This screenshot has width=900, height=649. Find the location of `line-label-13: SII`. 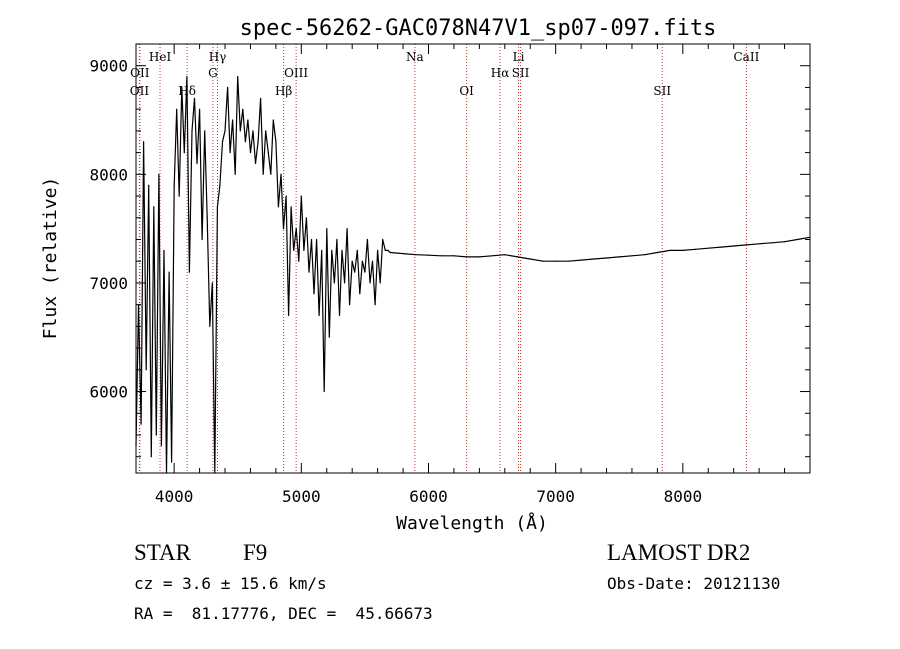

line-label-13: SII is located at coordinates (662, 91).